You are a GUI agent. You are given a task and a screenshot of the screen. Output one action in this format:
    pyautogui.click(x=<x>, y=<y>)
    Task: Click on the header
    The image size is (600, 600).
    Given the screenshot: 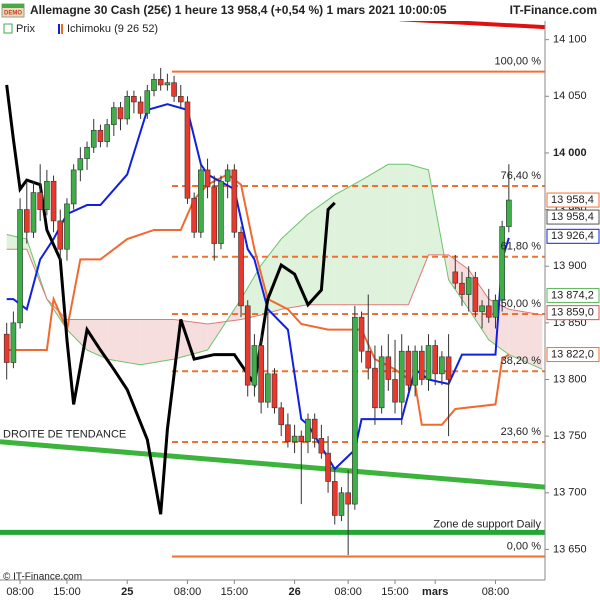 What is the action you would take?
    pyautogui.click(x=300, y=10)
    